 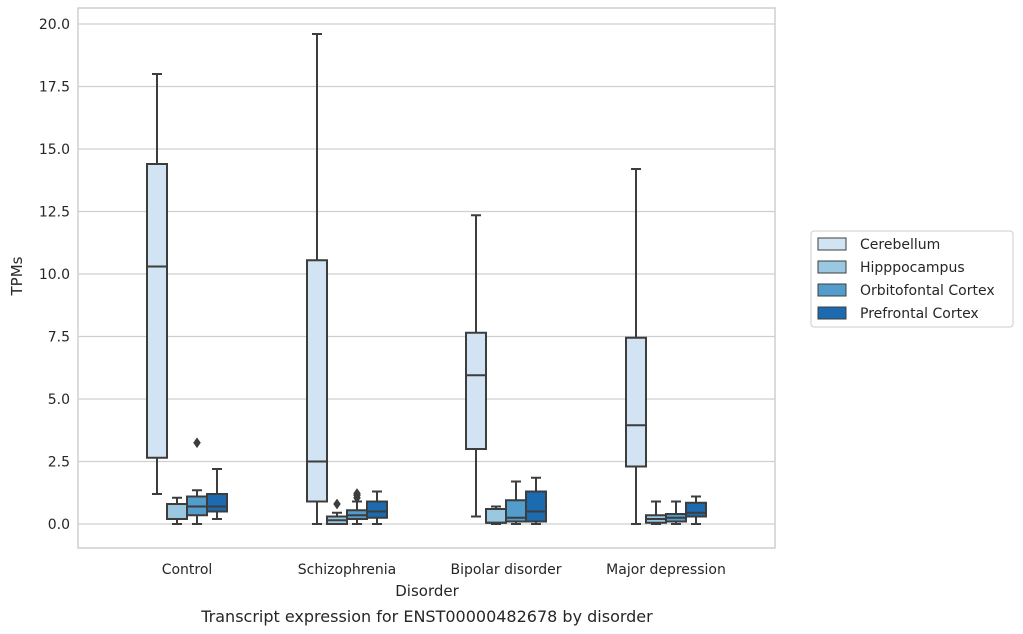 What do you see at coordinates (54, 88) in the screenshot?
I see `y-tick-label: 17.5` at bounding box center [54, 88].